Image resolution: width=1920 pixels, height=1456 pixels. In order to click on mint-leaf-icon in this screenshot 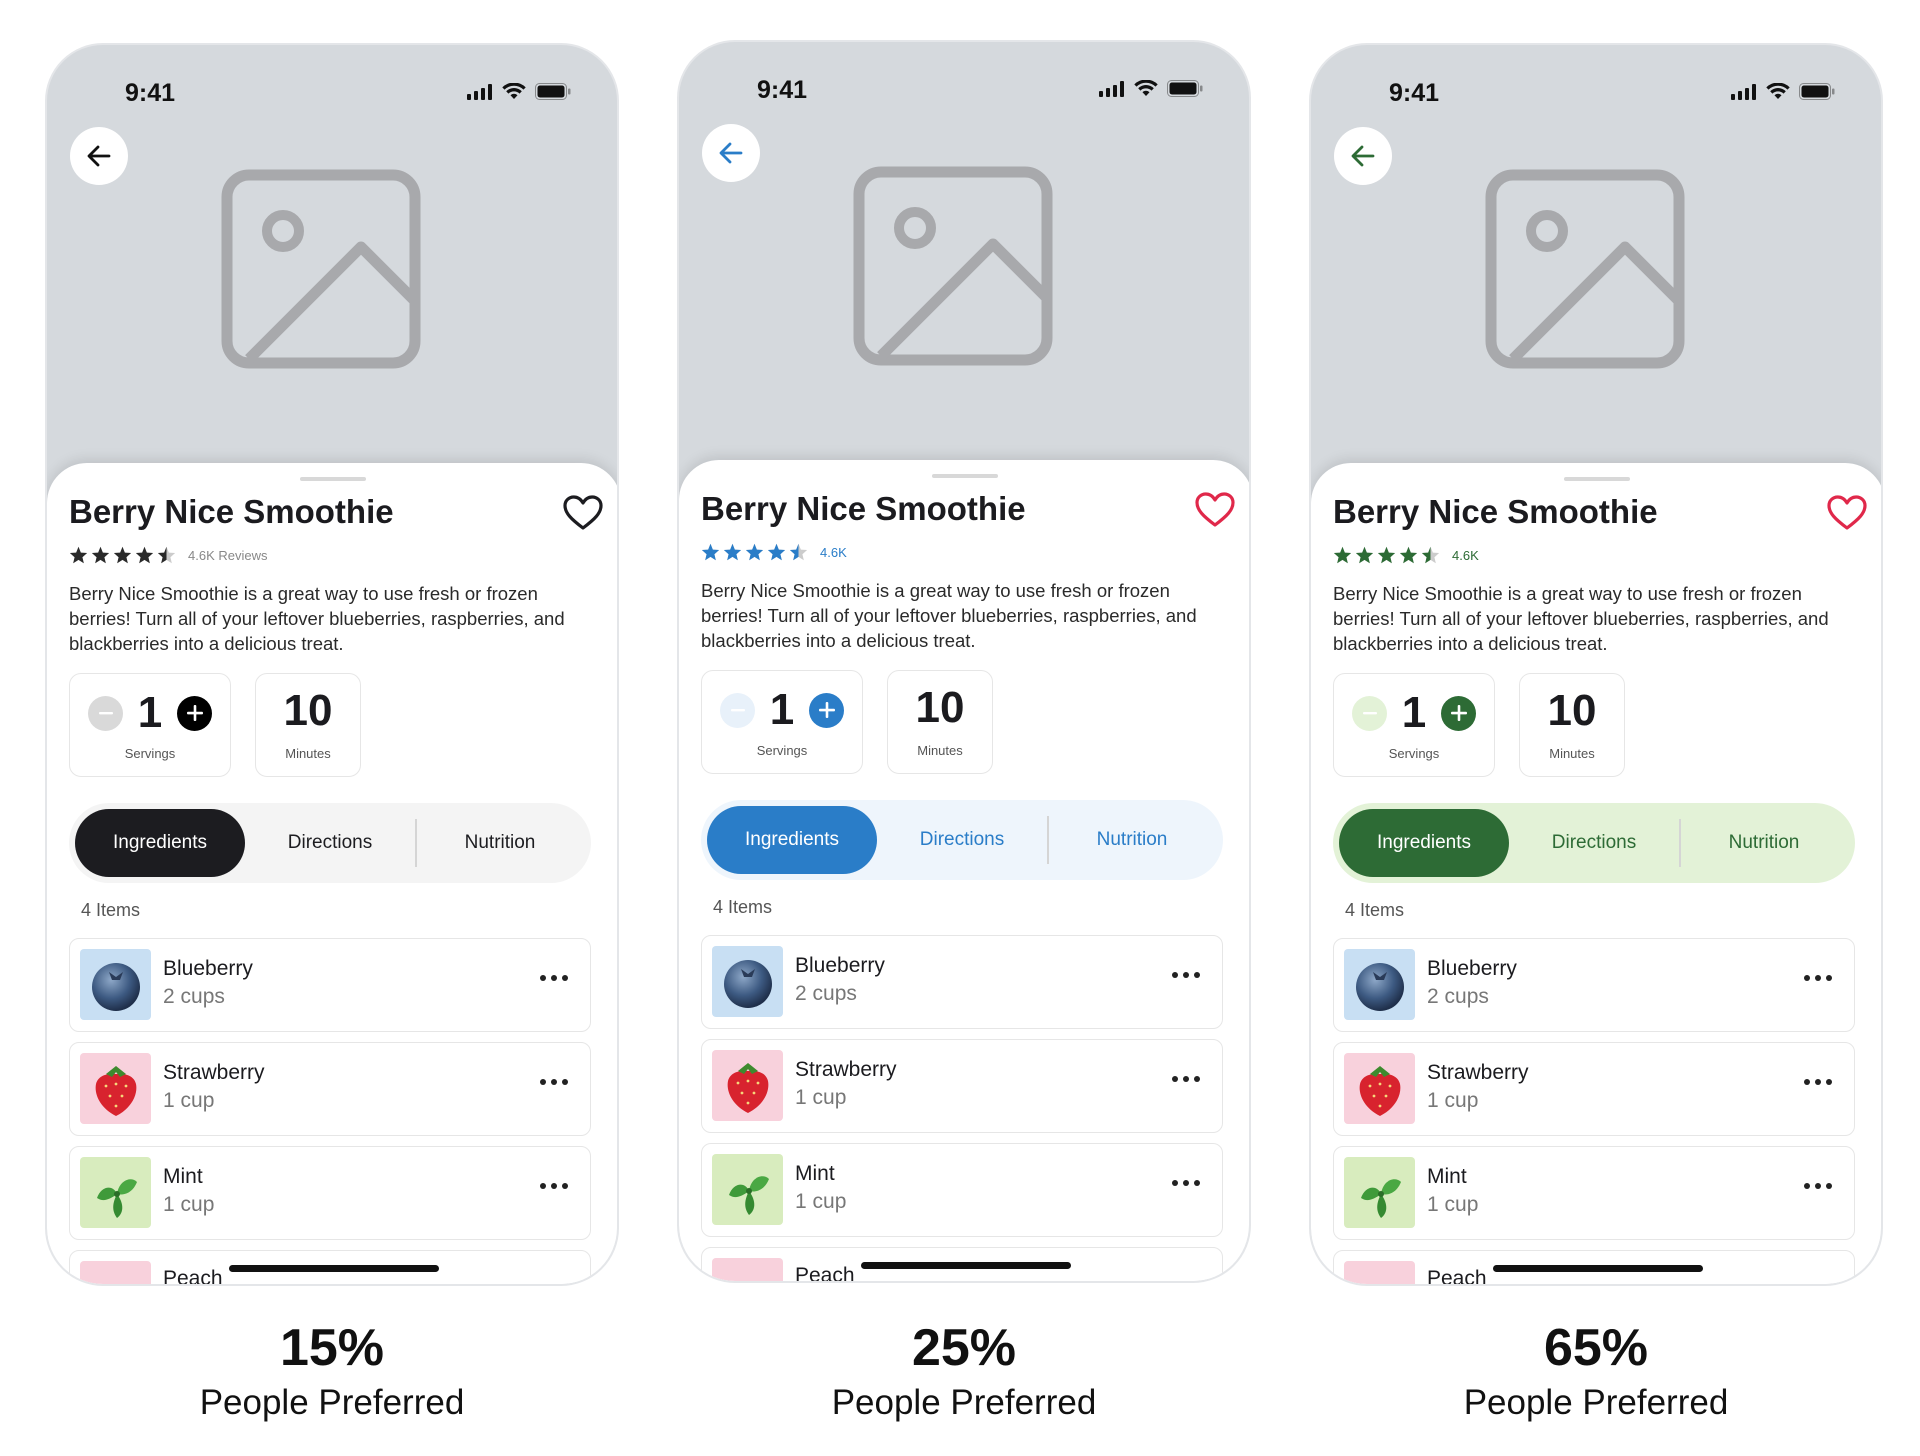, I will do `click(748, 1195)`.